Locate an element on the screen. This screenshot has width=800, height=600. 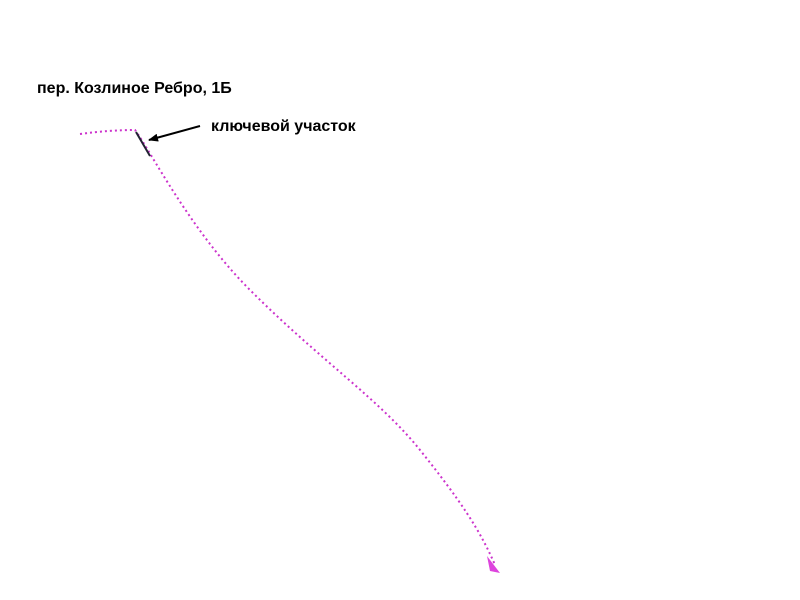
route-title: пер. Козлиное Ребро, 1Б is located at coordinates (134, 88).